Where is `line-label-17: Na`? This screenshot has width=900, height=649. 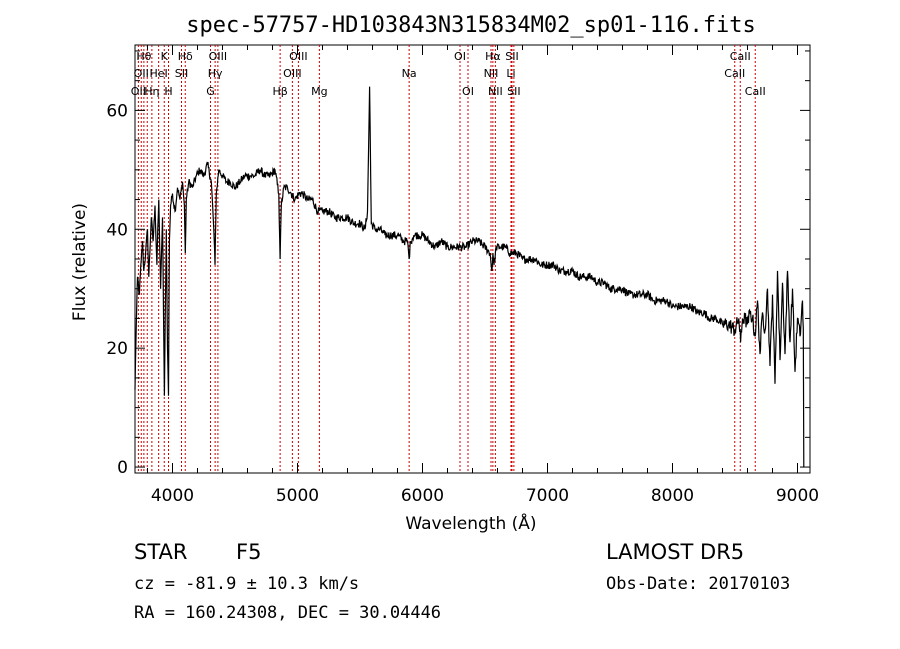 line-label-17: Na is located at coordinates (409, 73).